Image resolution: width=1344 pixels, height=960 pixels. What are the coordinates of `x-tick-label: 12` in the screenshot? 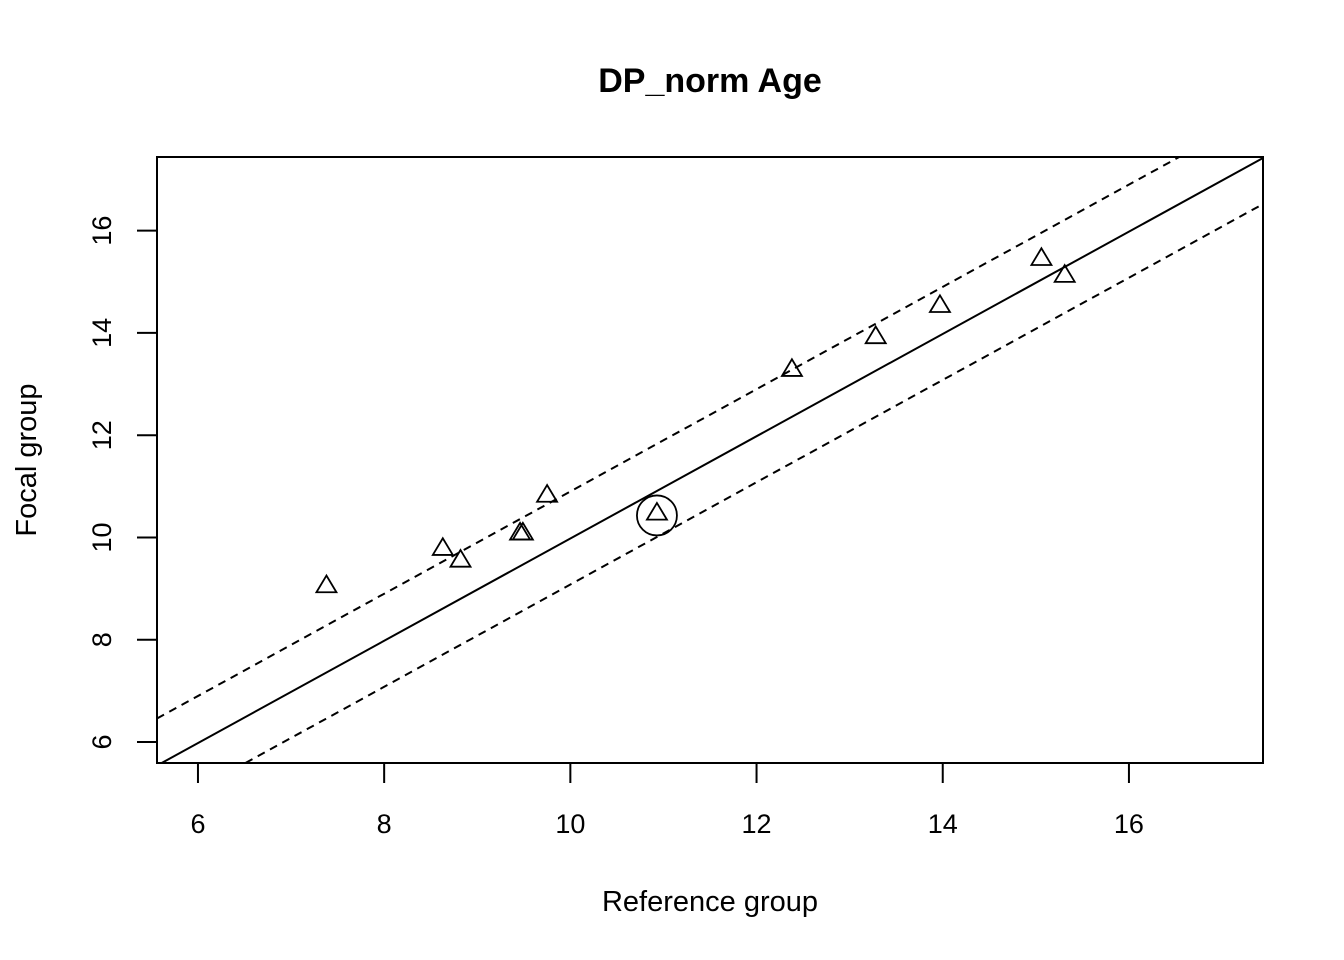 It's located at (757, 824).